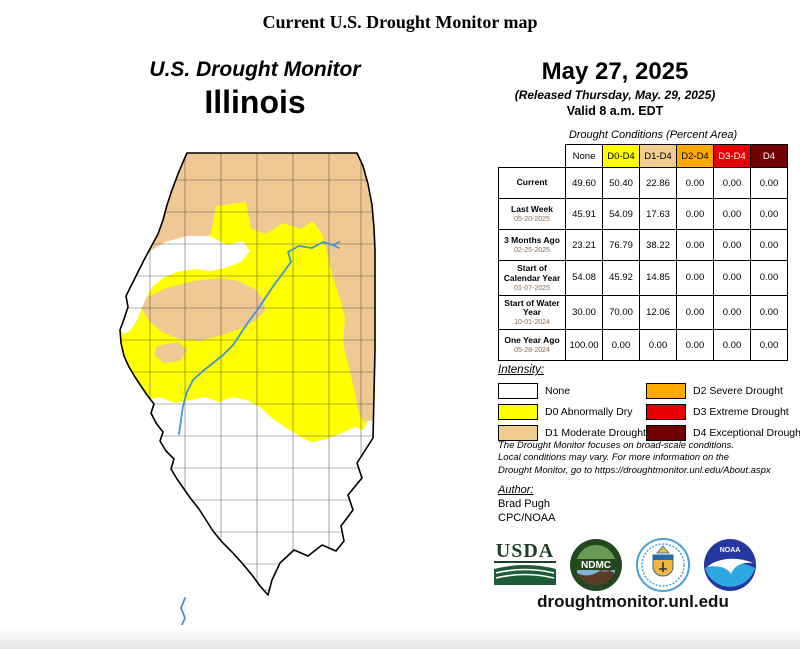 Image resolution: width=800 pixels, height=649 pixels. Describe the element at coordinates (532, 340) in the screenshot. I see `row-label: One Year Ago` at that location.